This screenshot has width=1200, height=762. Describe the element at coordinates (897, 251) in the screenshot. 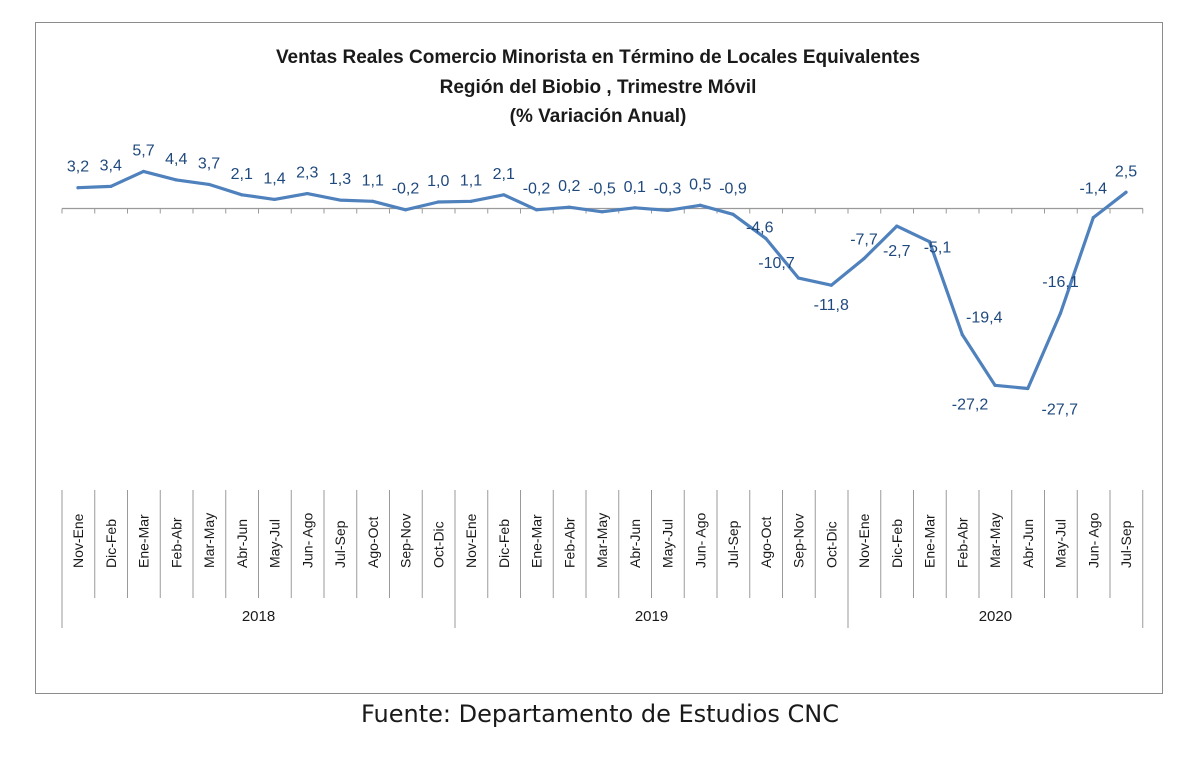

I see `data-label: -2,7` at that location.